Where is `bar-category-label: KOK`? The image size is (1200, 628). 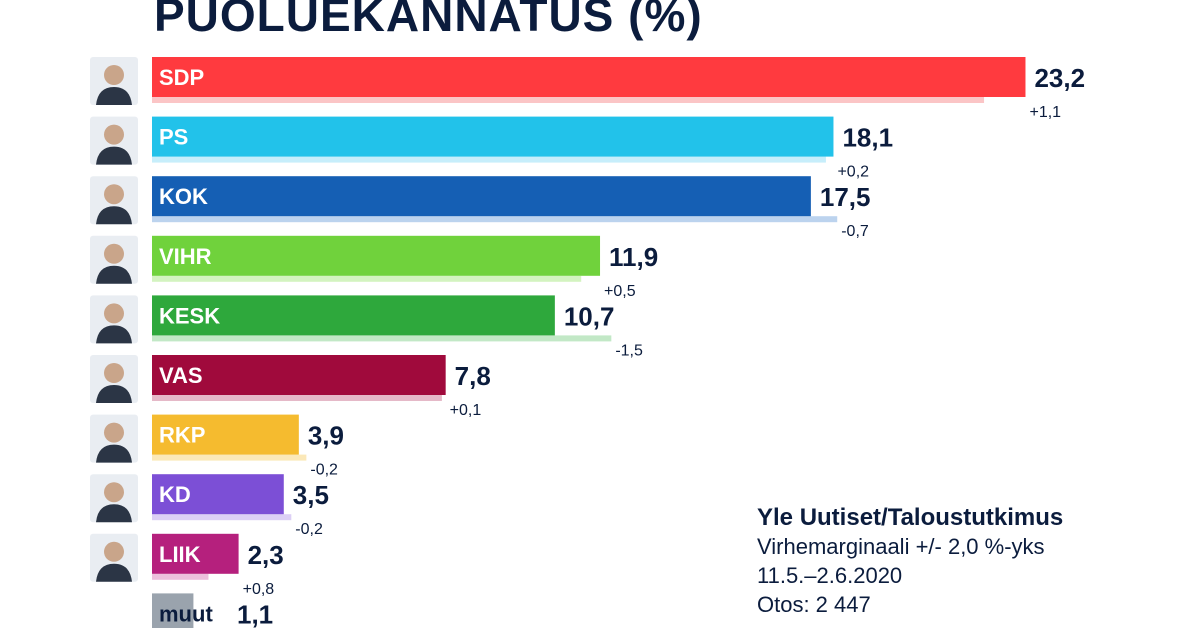 bar-category-label: KOK is located at coordinates (183, 196).